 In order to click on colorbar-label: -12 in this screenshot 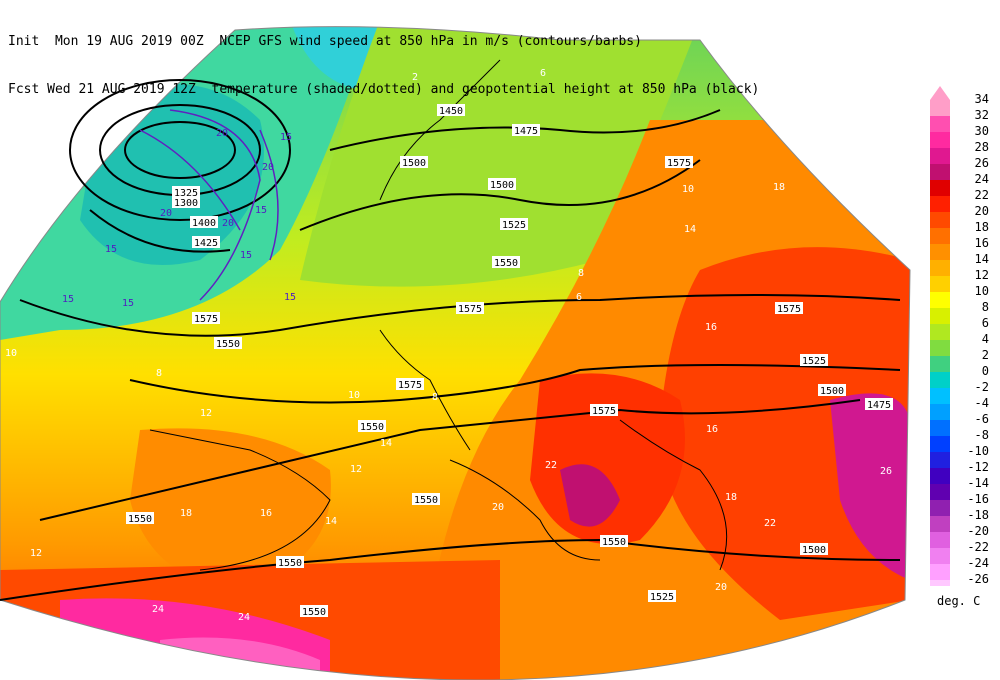, I will do `click(978, 467)`.